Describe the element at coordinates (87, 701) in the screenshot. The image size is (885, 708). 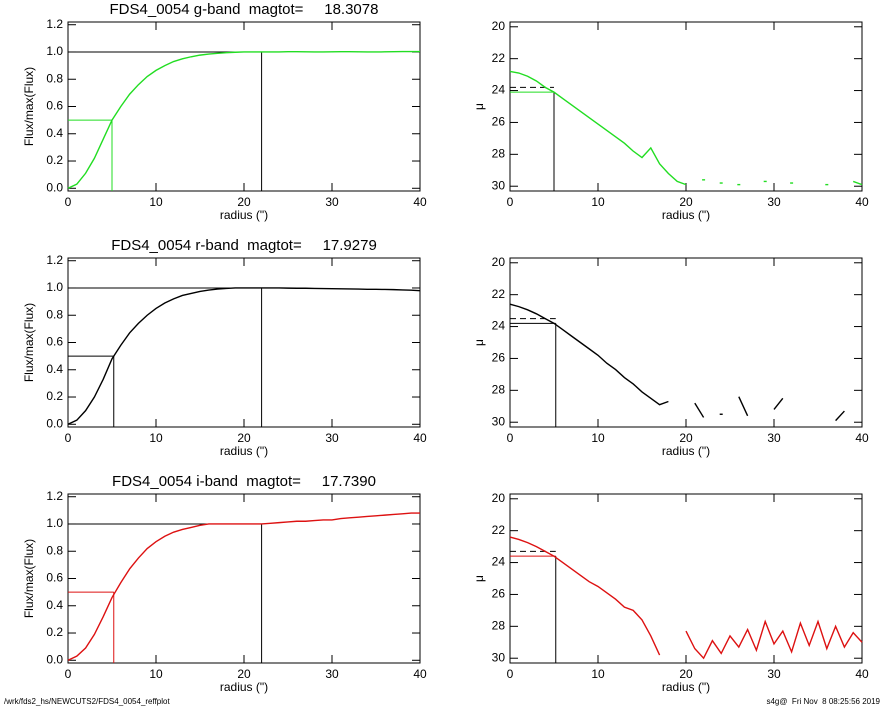
I see `footer-left: /wrk/fds2_hs/NEWCUTS2/FDS4_0054_reffplot` at that location.